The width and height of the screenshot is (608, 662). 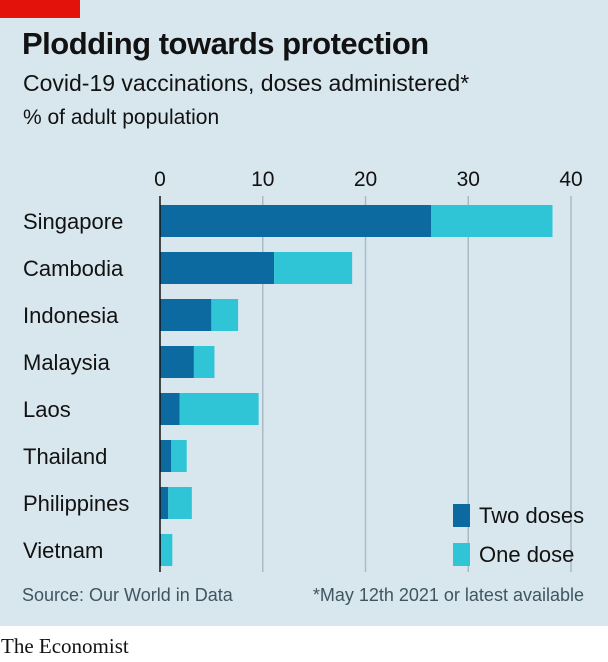 What do you see at coordinates (180, 503) in the screenshot?
I see `bar-philippines-one-dose` at bounding box center [180, 503].